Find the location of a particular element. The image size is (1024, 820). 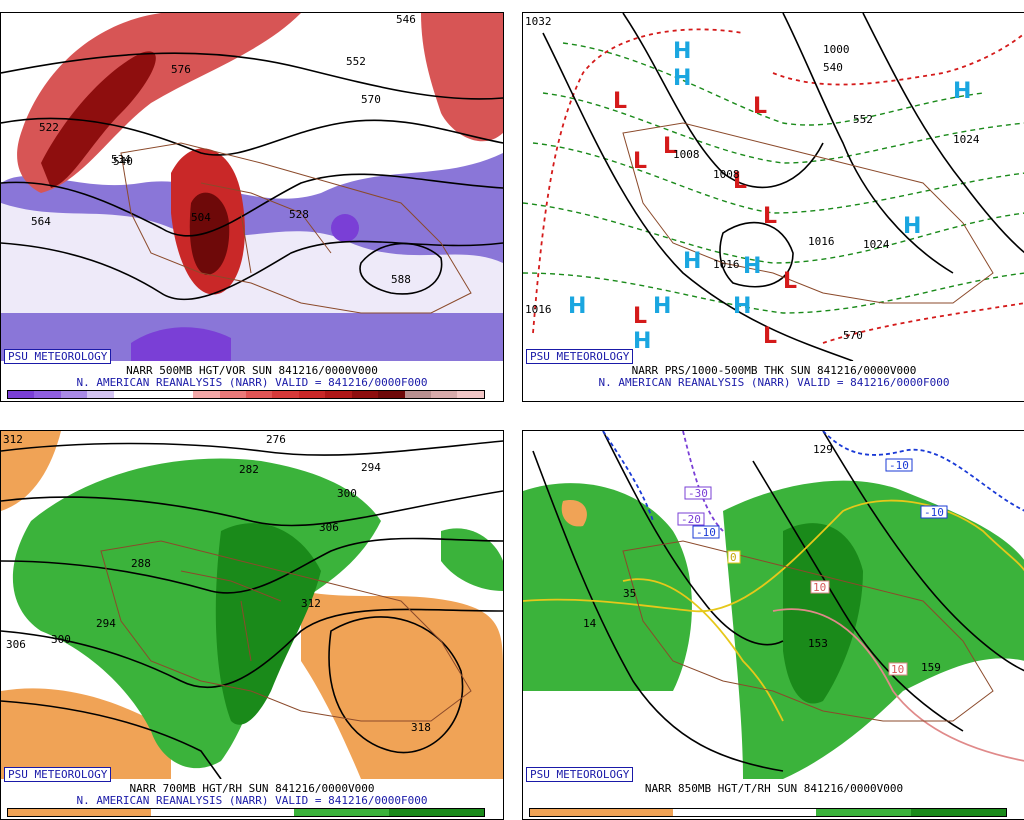

contour-label: 288 is located at coordinates (141, 563).